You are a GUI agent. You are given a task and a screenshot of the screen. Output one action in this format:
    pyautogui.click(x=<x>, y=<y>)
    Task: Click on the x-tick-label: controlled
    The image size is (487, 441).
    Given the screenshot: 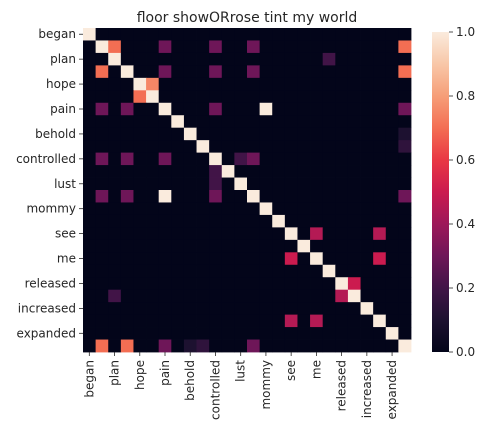 What is the action you would take?
    pyautogui.click(x=215, y=390)
    